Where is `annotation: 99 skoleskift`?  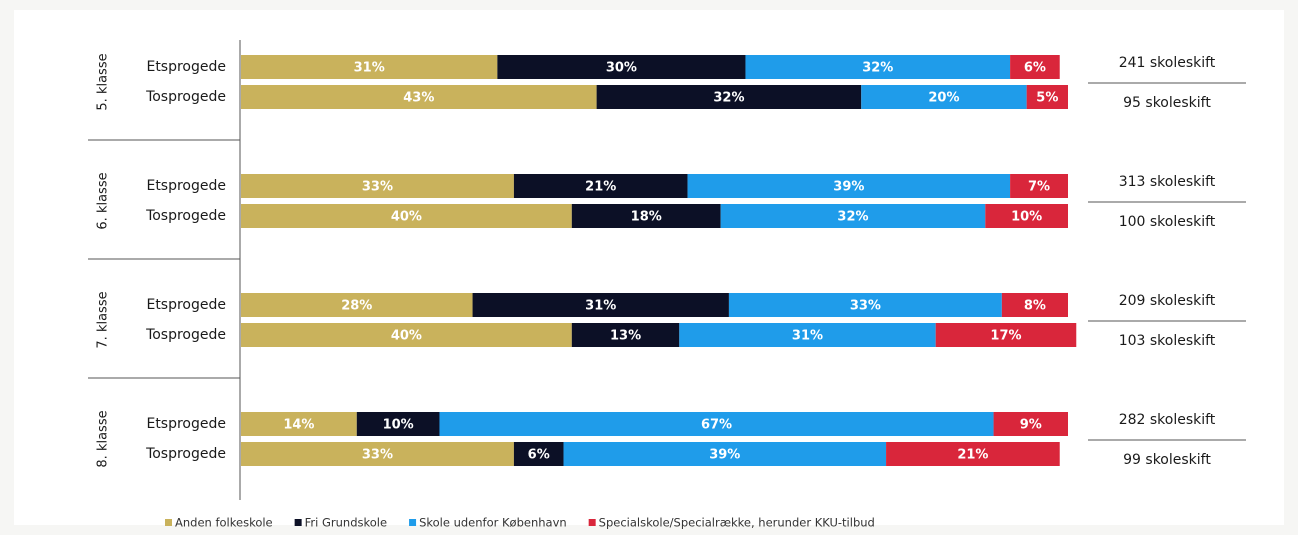 annotation: 99 skoleskift is located at coordinates (1167, 460).